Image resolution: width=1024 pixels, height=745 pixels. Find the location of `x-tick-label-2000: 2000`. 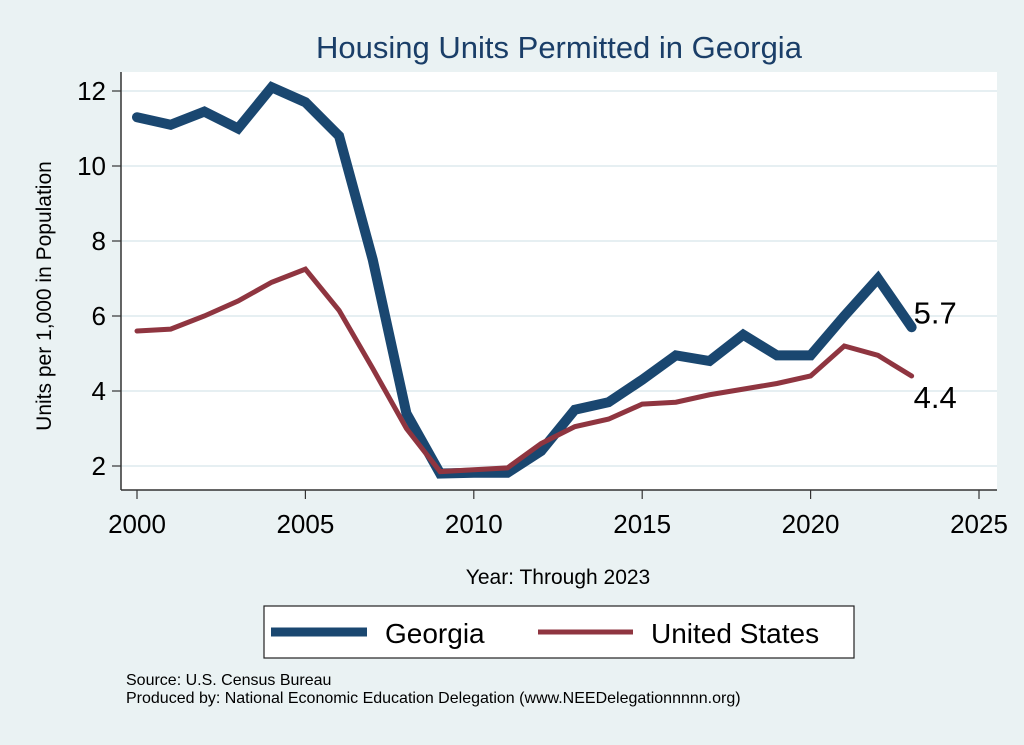

x-tick-label-2000: 2000 is located at coordinates (137, 524).